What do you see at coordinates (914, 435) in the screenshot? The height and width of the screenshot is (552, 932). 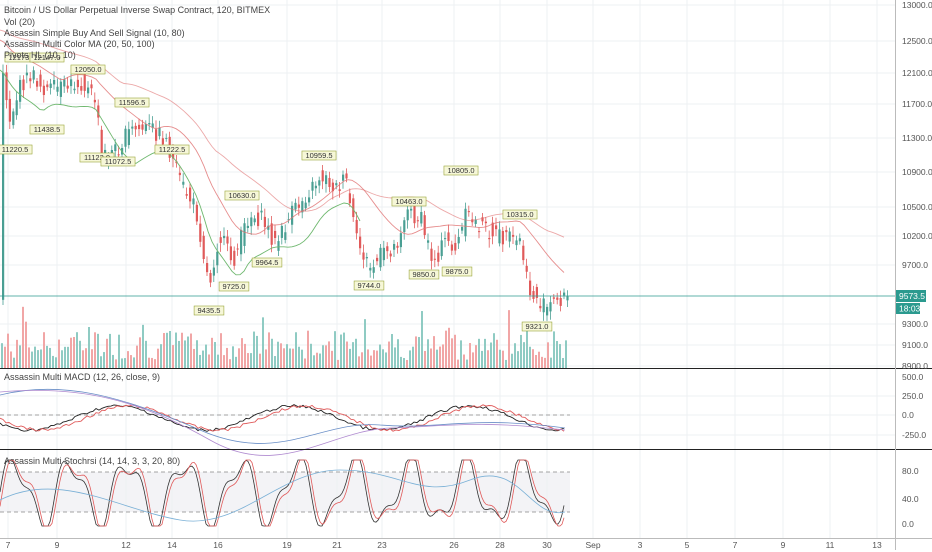 I see `macd-axis-label: -250.0` at bounding box center [914, 435].